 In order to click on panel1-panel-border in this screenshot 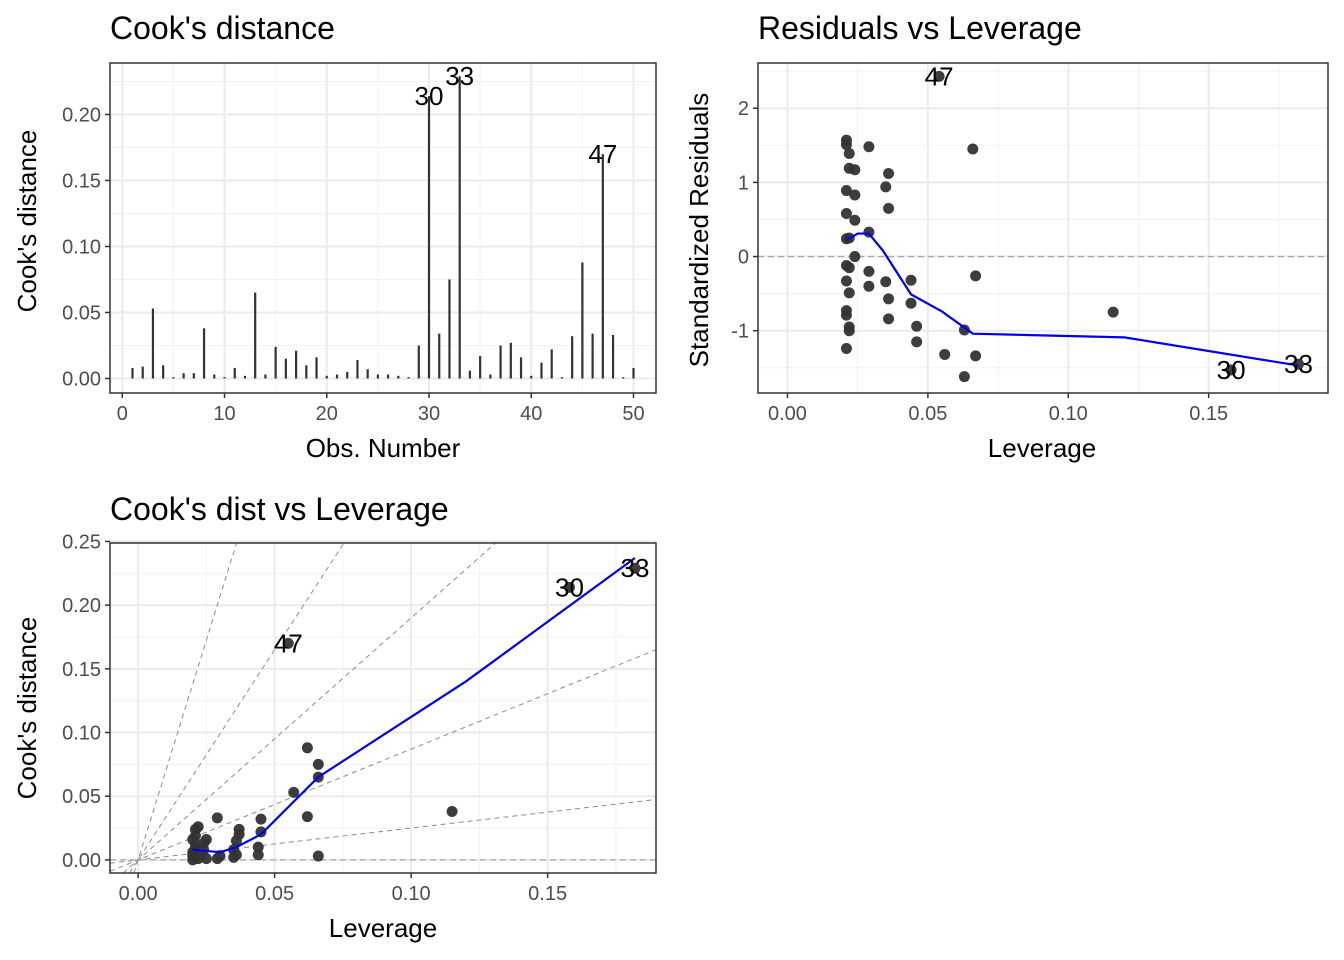, I will do `click(383, 228)`.